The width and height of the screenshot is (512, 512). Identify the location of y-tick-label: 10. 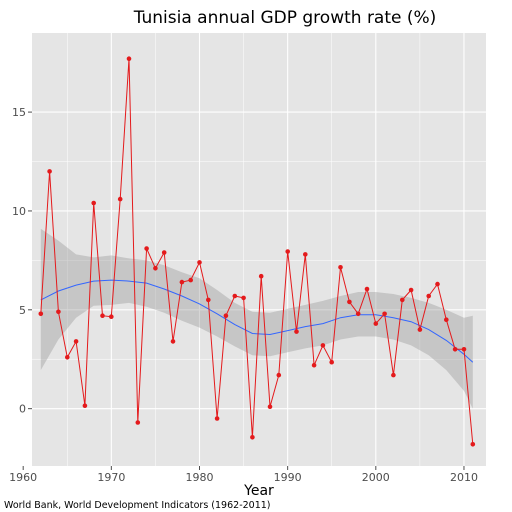
(19, 211).